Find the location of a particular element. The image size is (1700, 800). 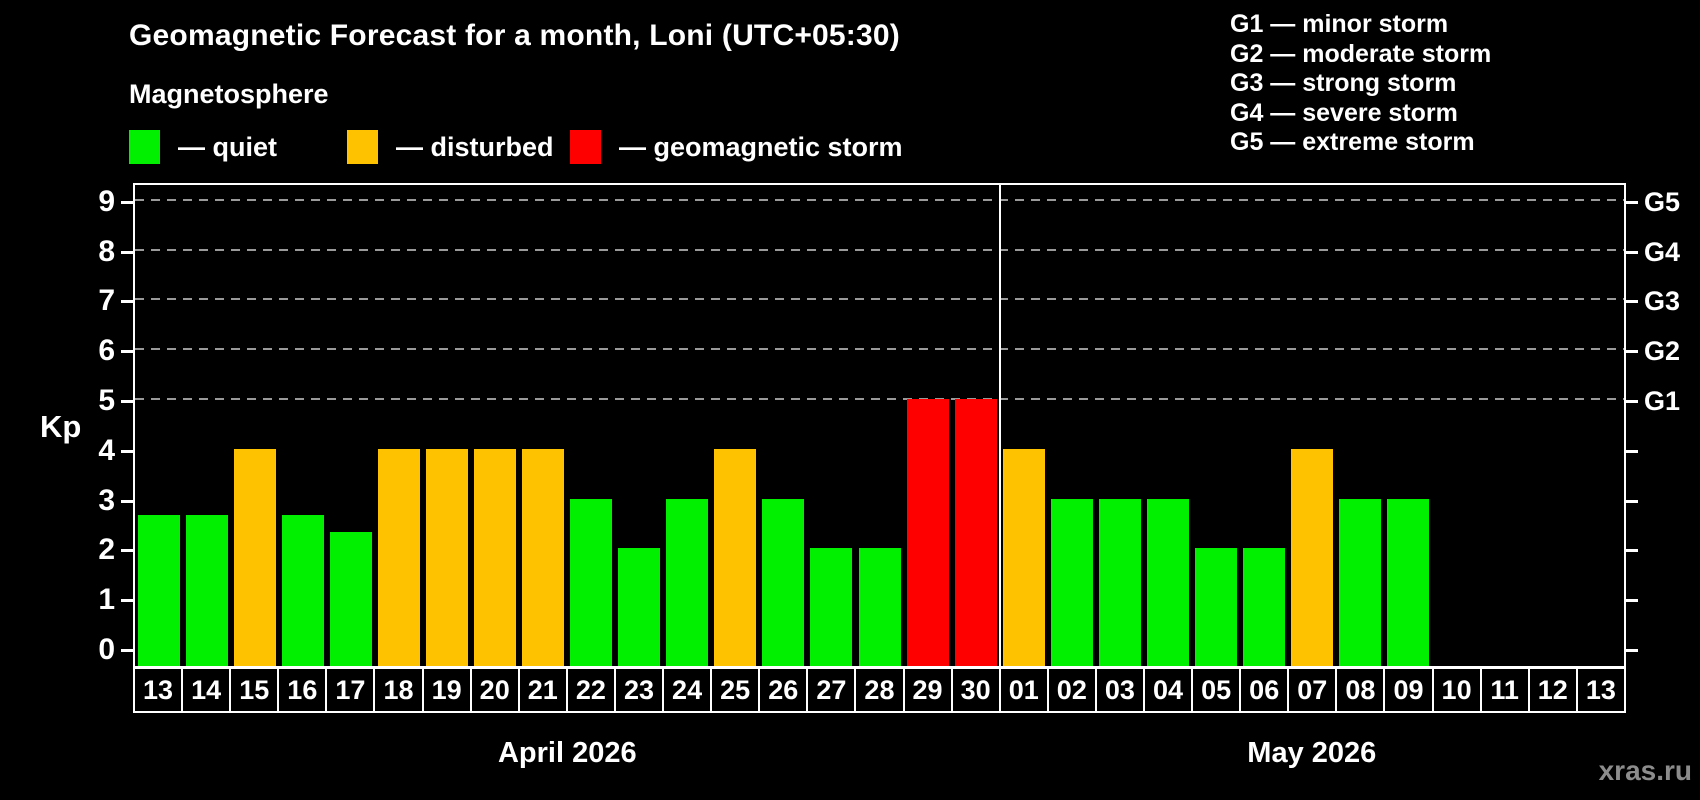

gridline-kp8 is located at coordinates (879, 249).